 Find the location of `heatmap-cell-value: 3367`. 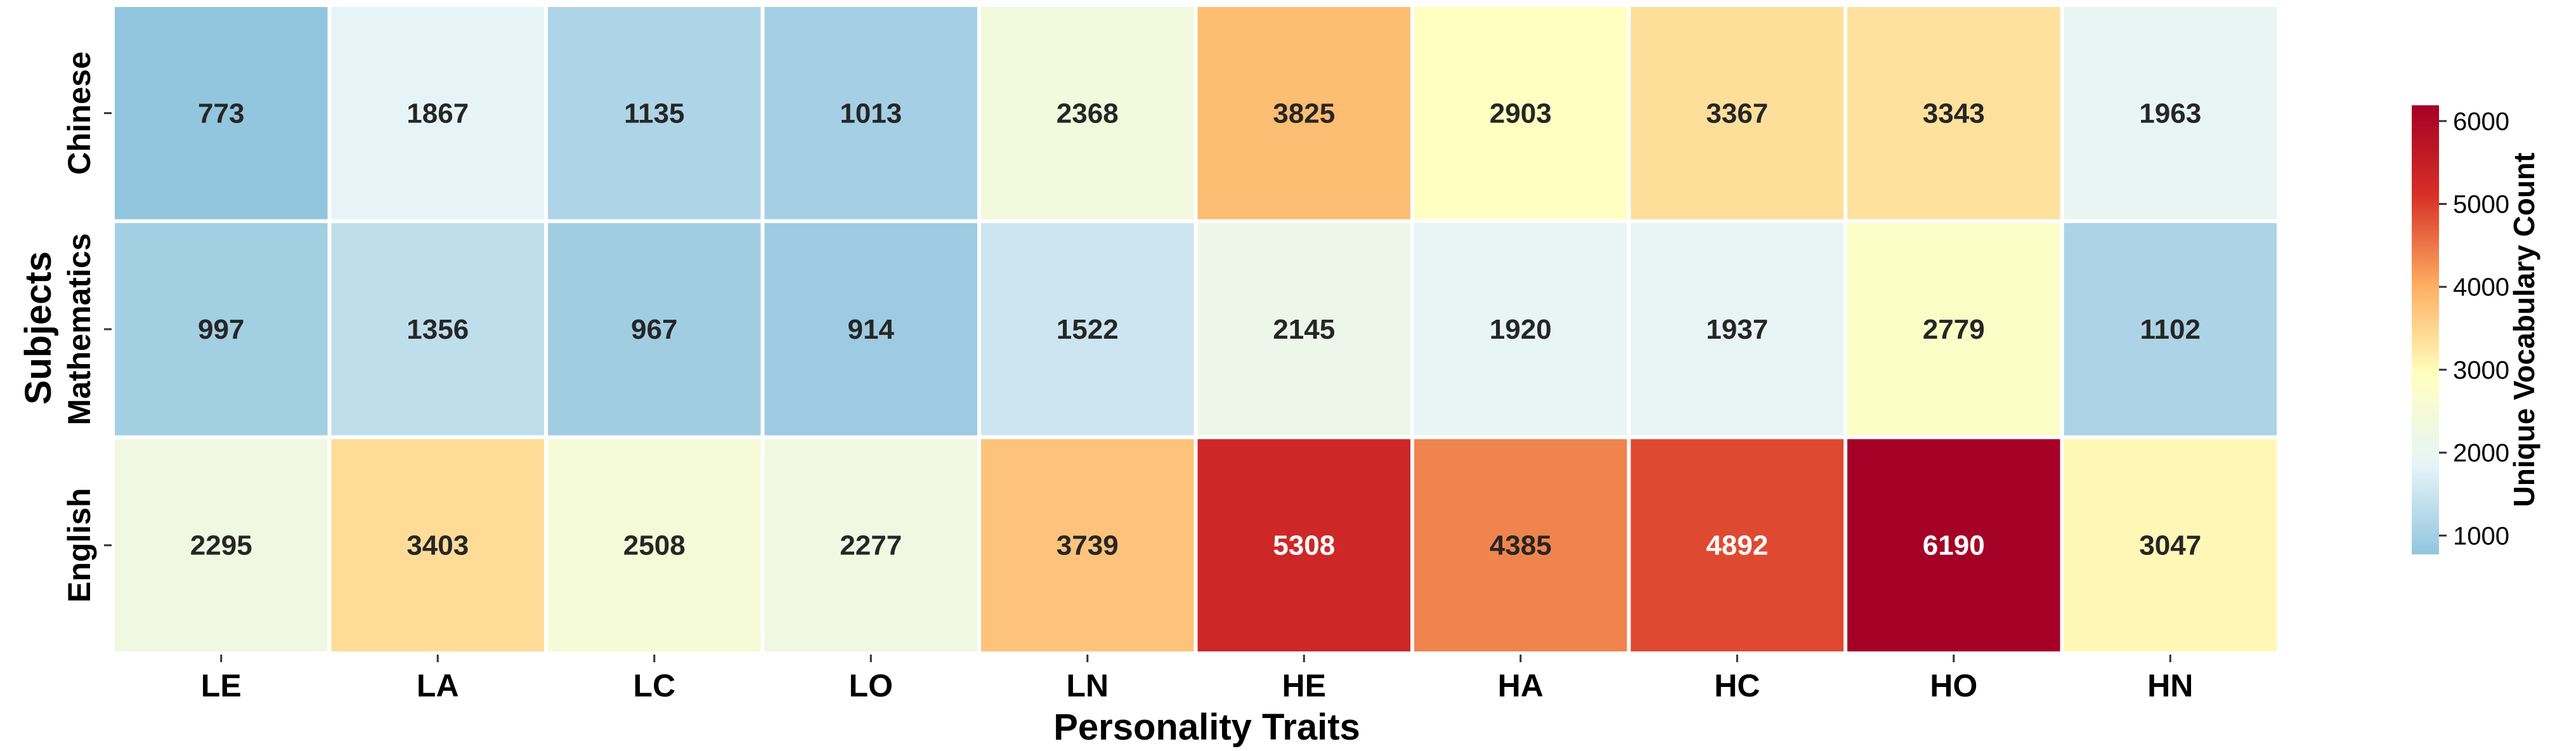

heatmap-cell-value: 3367 is located at coordinates (1737, 114).